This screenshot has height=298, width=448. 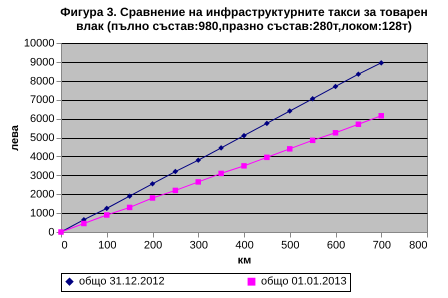 I want to click on legend-label: общо 01.01.2013, so click(x=304, y=282).